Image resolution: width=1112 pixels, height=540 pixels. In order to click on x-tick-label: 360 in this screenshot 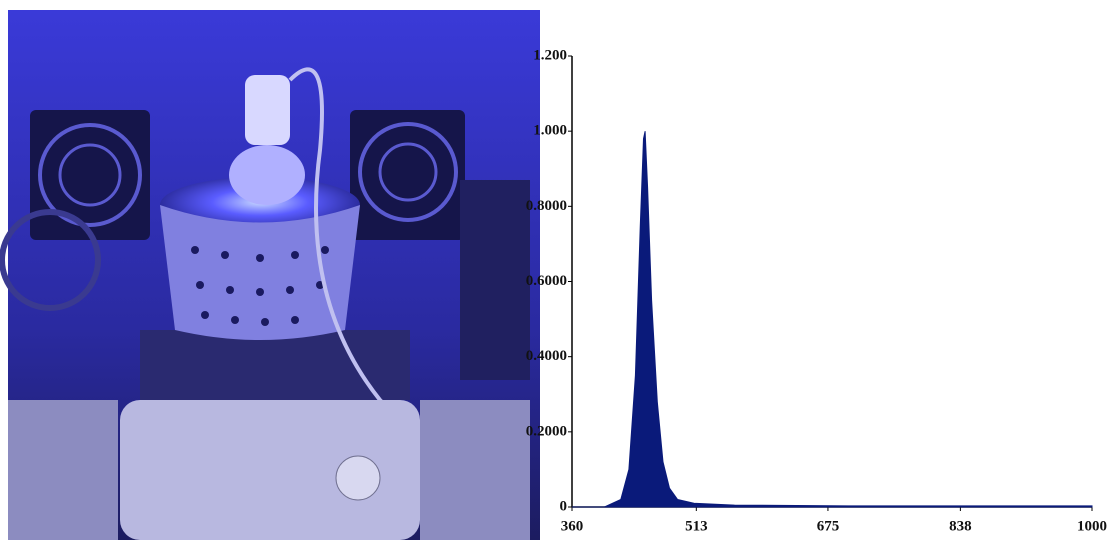, I will do `click(572, 526)`.